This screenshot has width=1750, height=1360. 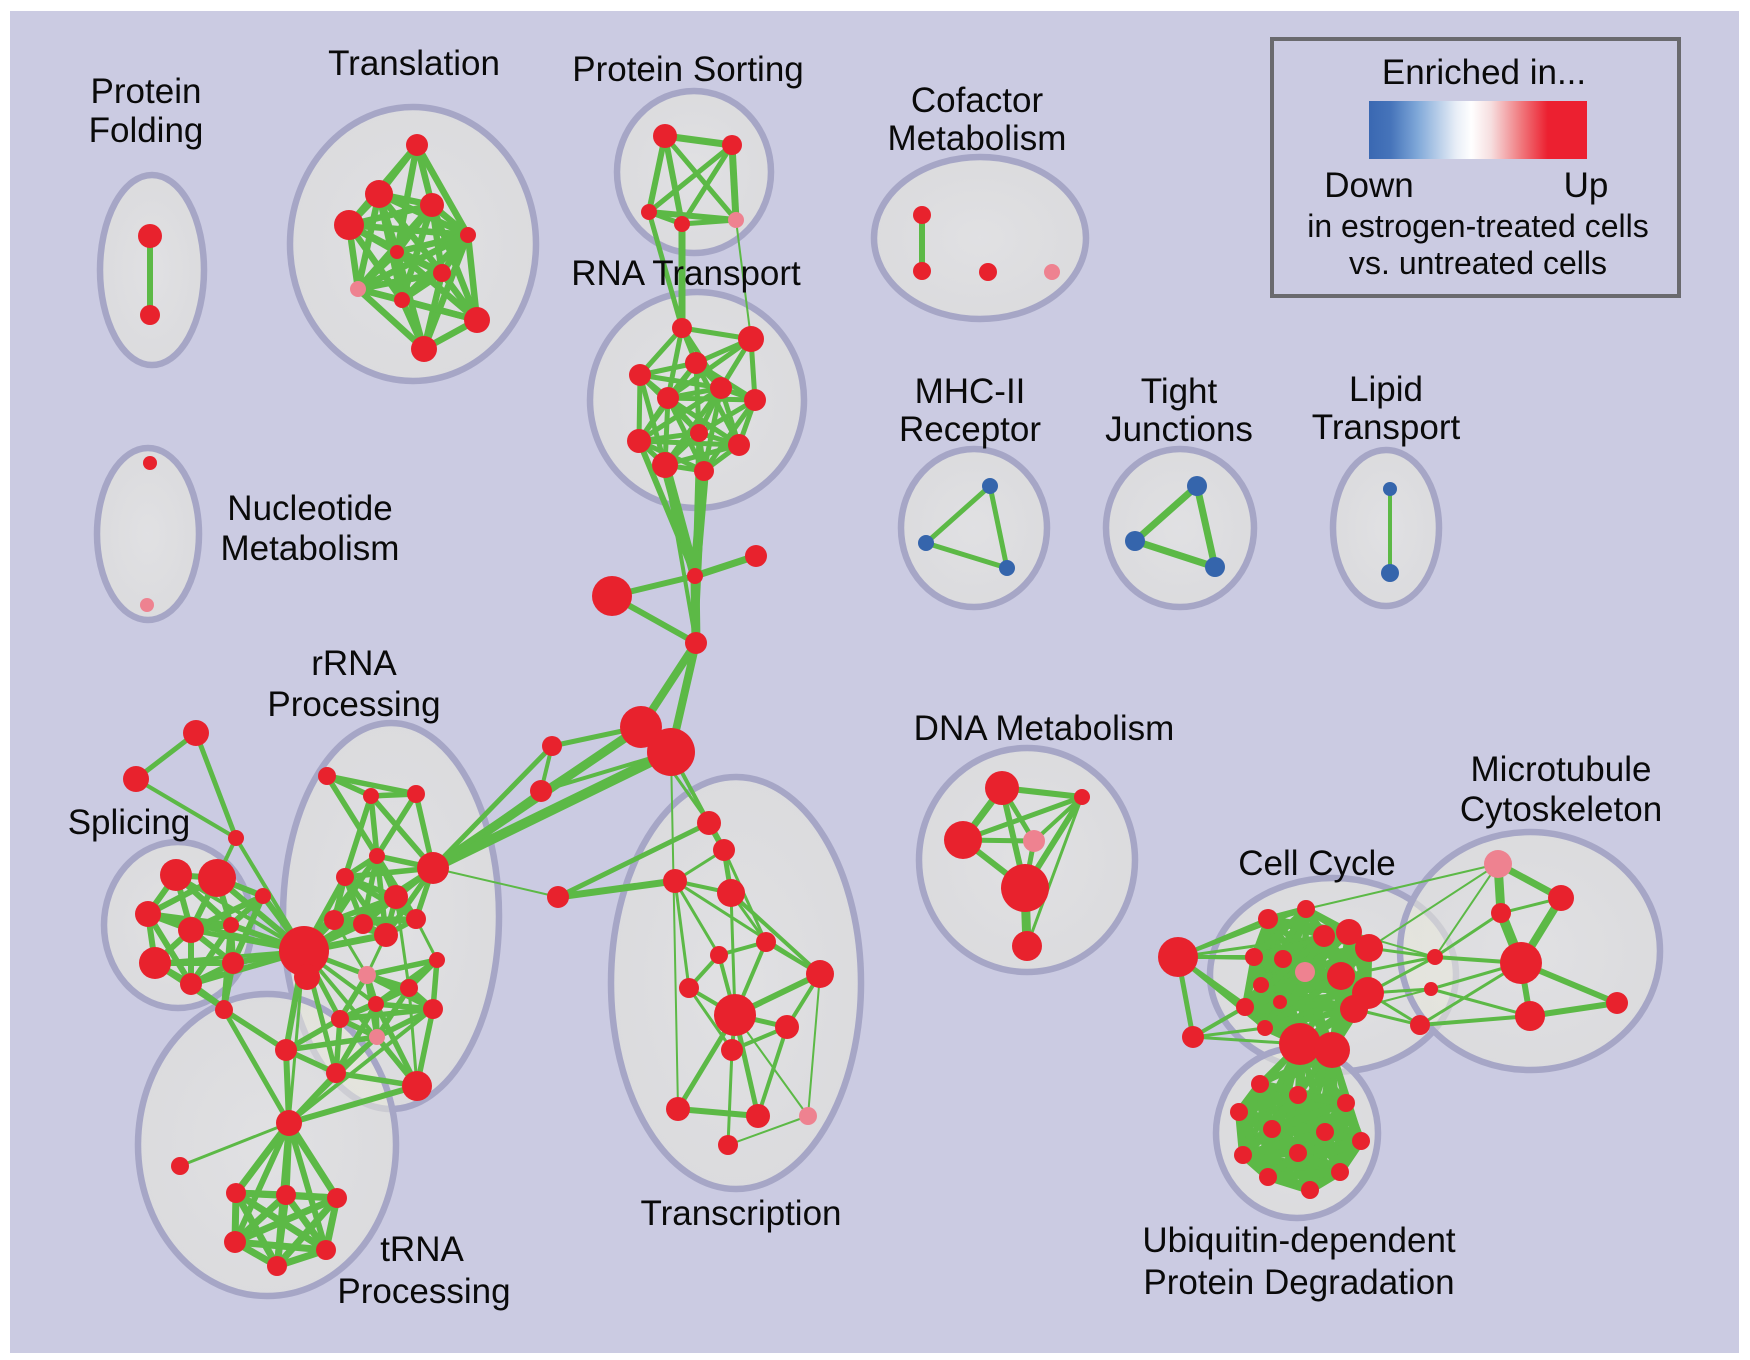 I want to click on svg-text: Microtubule, so click(x=1561, y=769).